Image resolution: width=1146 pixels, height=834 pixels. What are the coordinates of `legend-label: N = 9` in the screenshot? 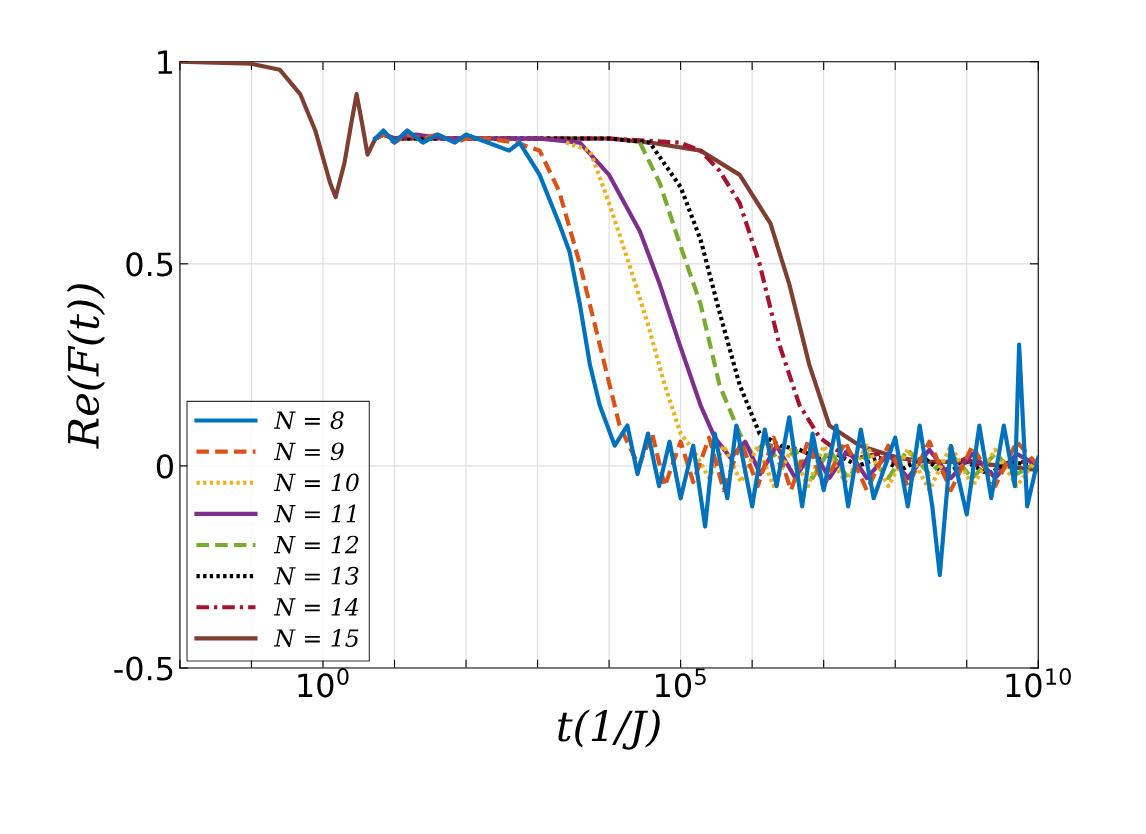 It's located at (308, 451).